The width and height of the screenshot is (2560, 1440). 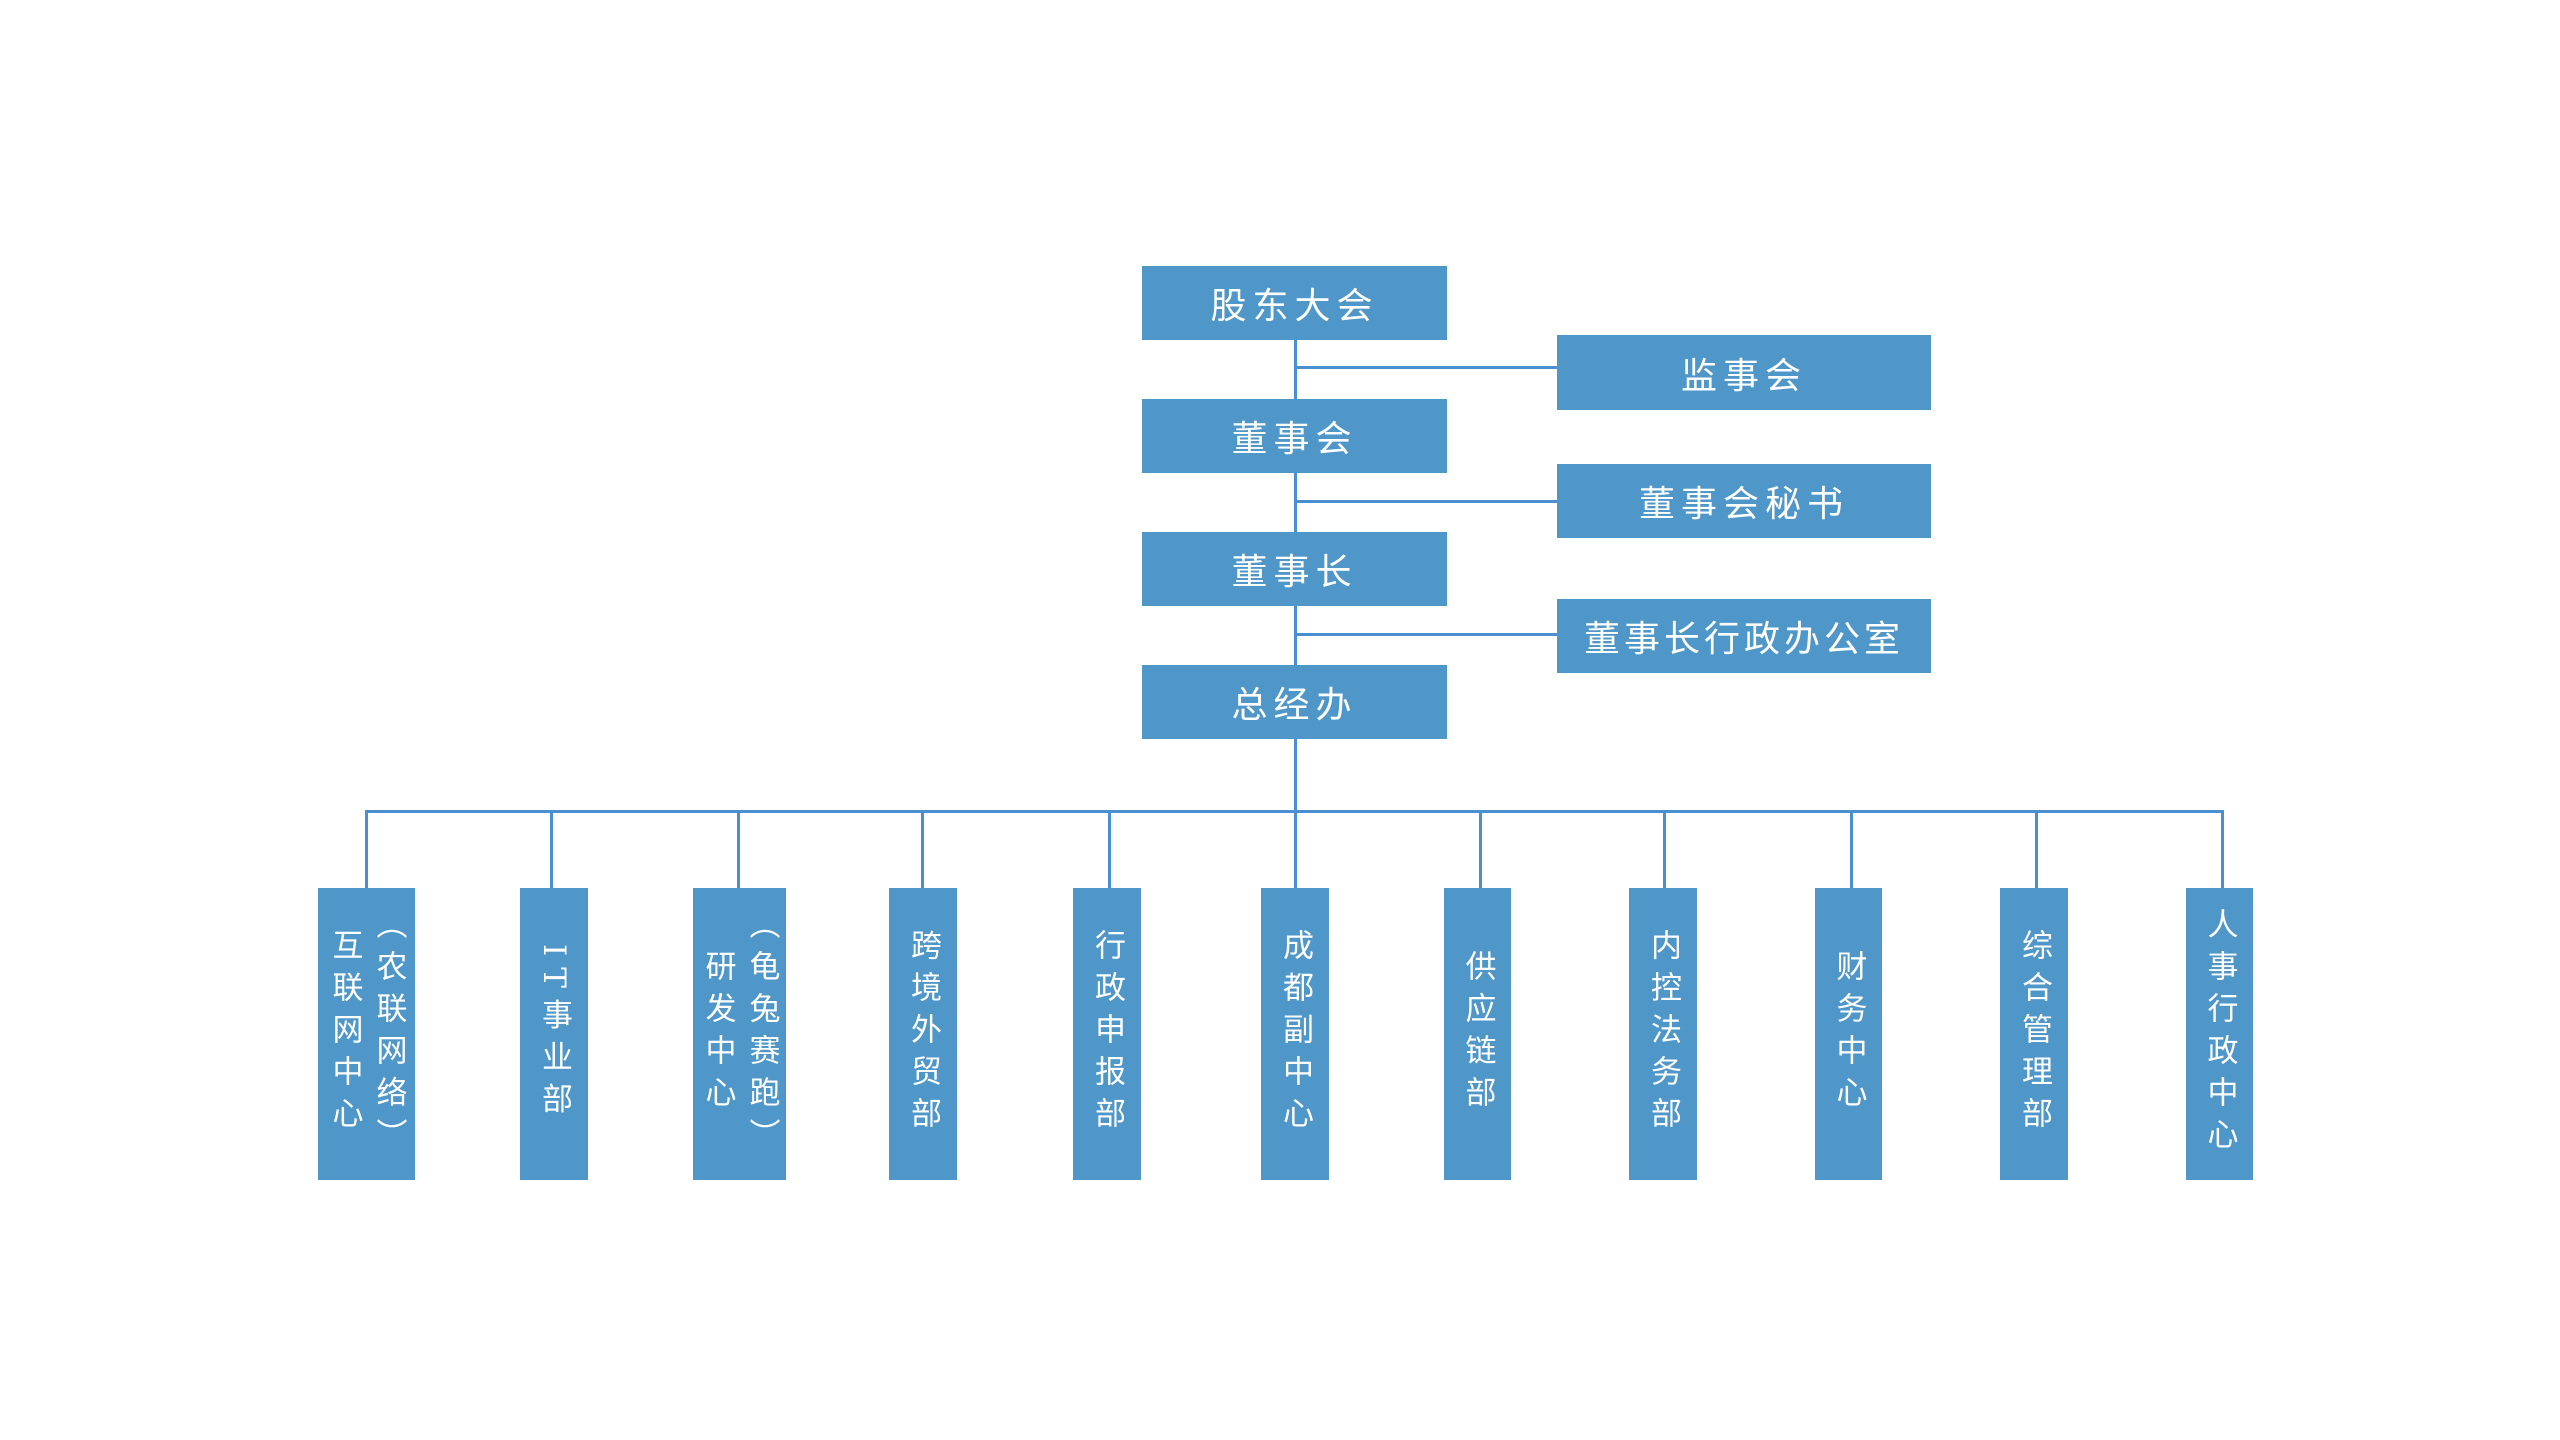 I want to click on department-label: 研发中心, so click(x=717, y=1034).